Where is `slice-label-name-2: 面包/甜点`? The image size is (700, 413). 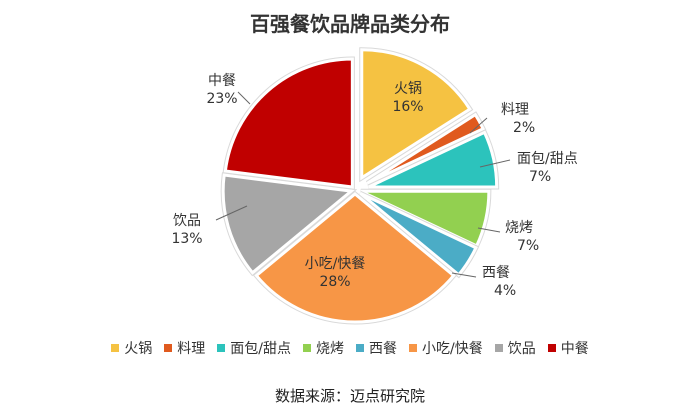
slice-label-name-2: 面包/甜点 is located at coordinates (547, 159).